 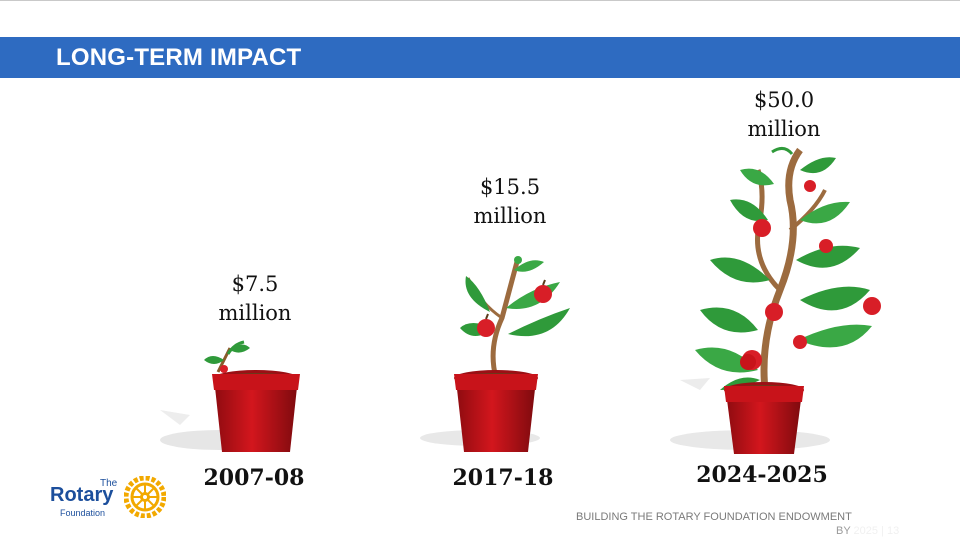 I want to click on amount-label-3: $50.0 million, so click(x=784, y=115).